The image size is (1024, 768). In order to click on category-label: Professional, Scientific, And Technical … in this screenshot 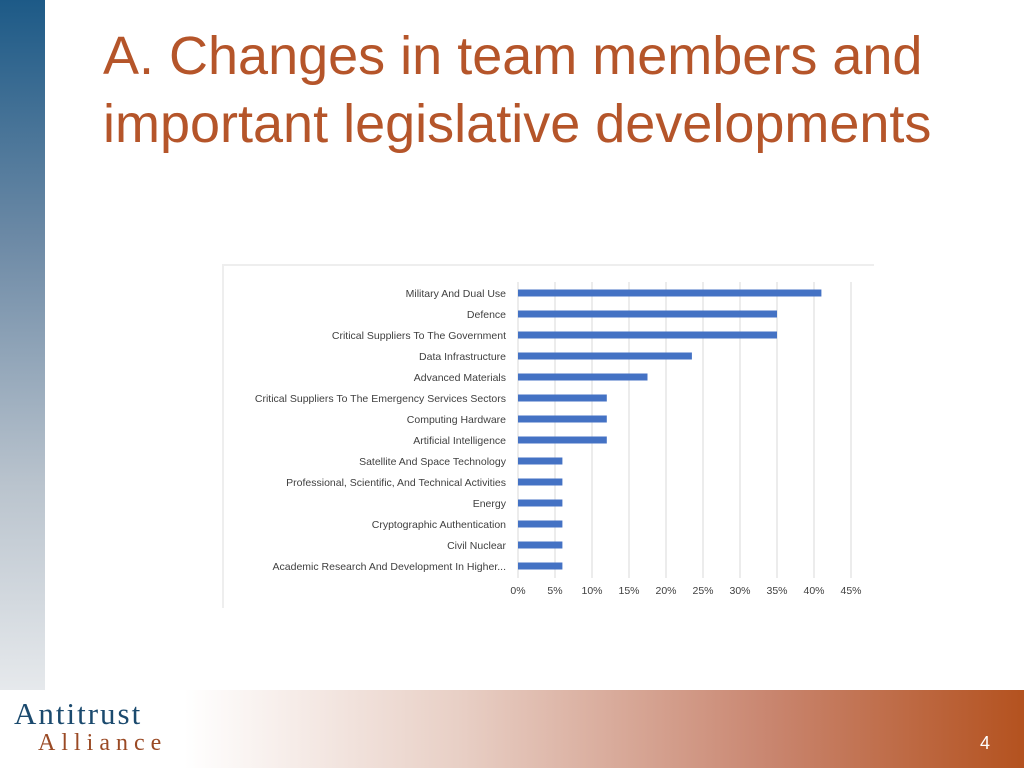, I will do `click(396, 483)`.